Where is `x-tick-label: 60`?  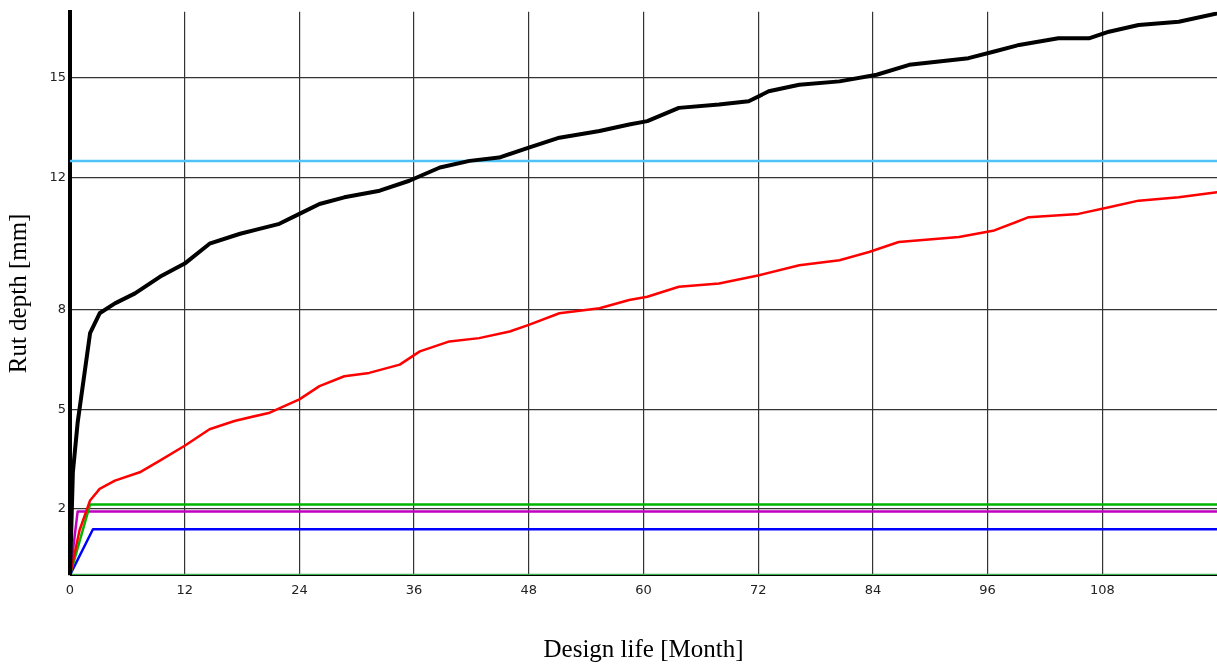 x-tick-label: 60 is located at coordinates (643, 590).